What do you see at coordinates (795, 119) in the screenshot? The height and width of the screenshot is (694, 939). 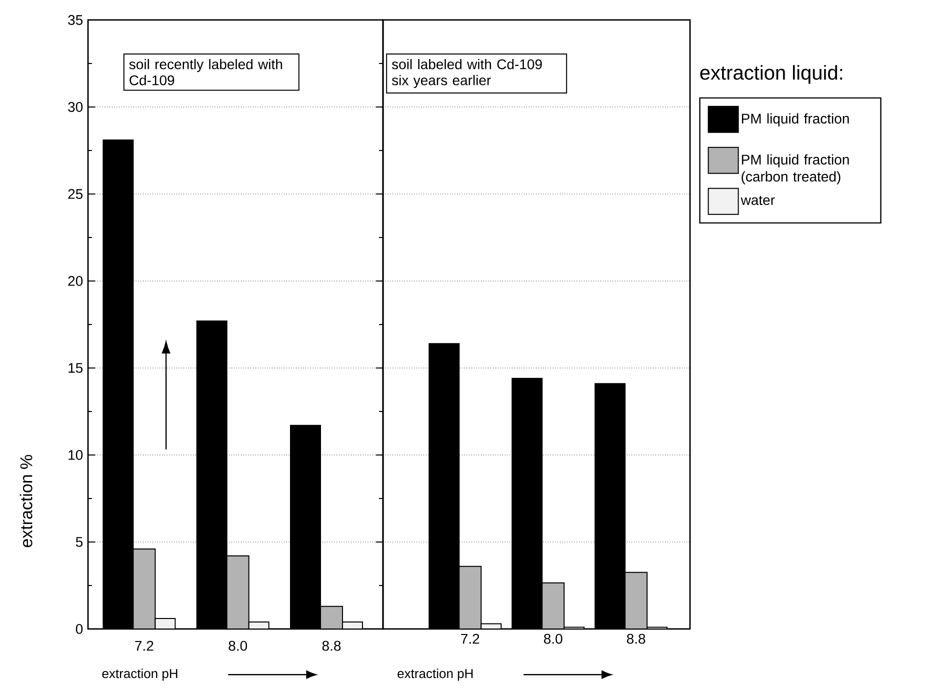 I see `legend-label: PM liquid fraction` at bounding box center [795, 119].